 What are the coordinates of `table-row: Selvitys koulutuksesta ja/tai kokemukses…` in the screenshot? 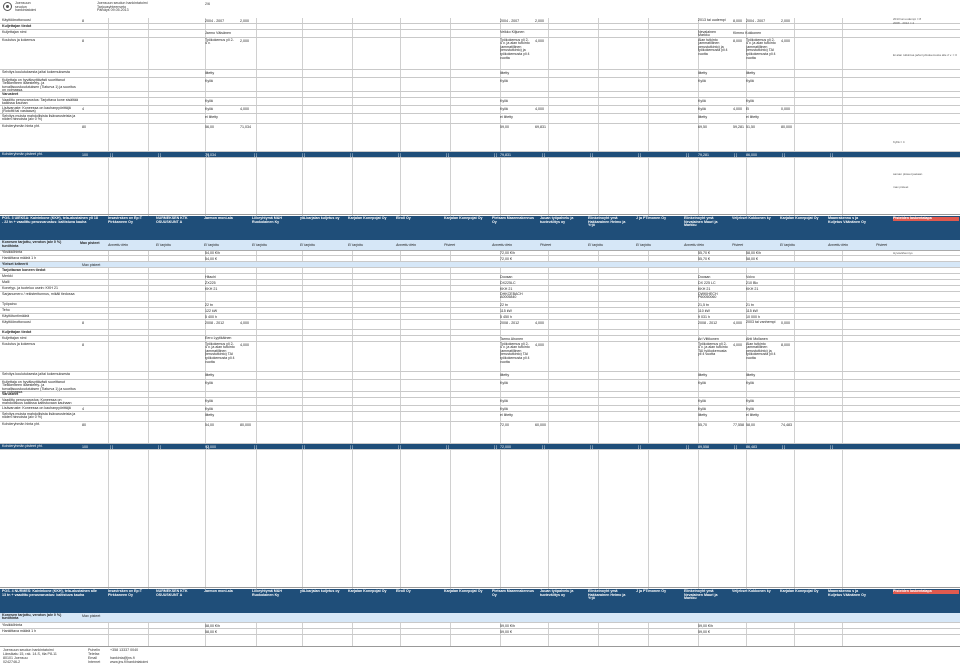 It's located at (480, 74).